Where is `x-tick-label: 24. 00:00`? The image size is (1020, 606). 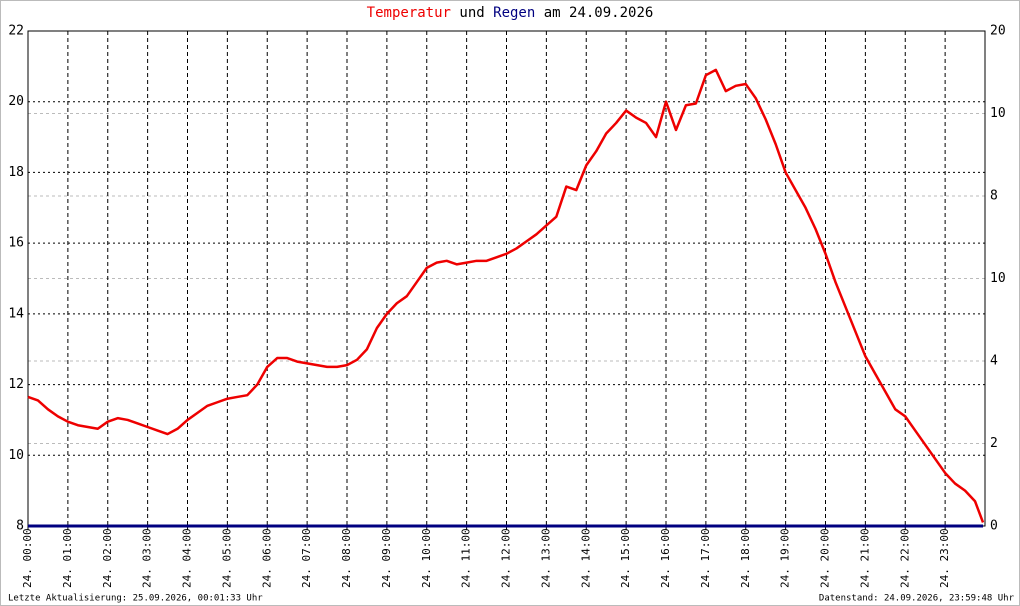
x-tick-label: 24. 00:00 is located at coordinates (27, 558).